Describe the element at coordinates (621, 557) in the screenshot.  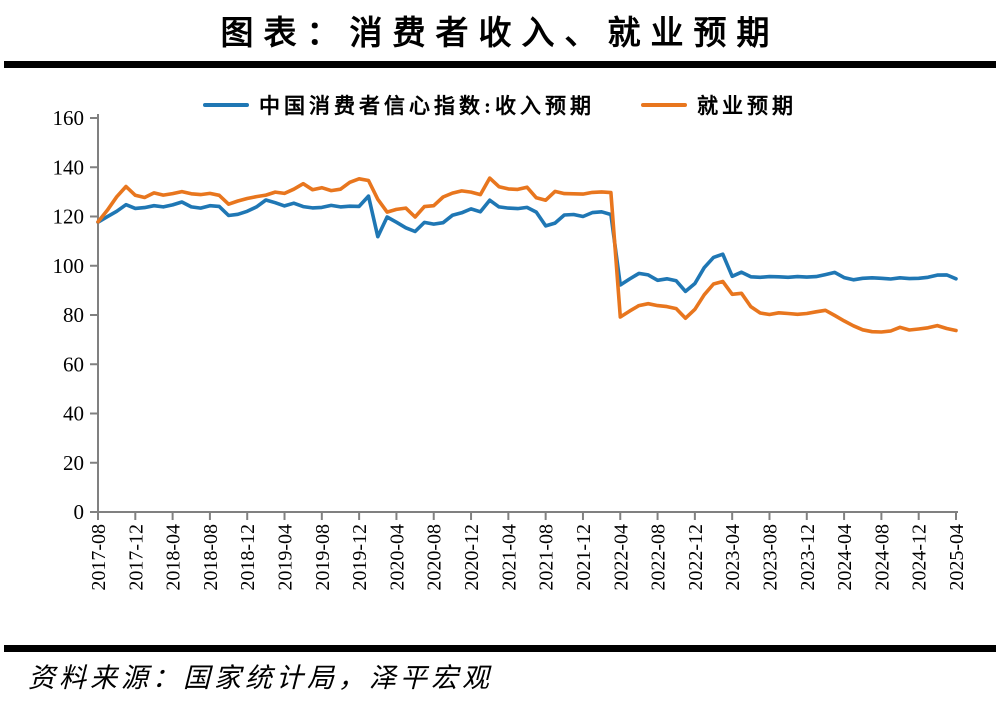
I see `x-tick-label: 2022-04` at that location.